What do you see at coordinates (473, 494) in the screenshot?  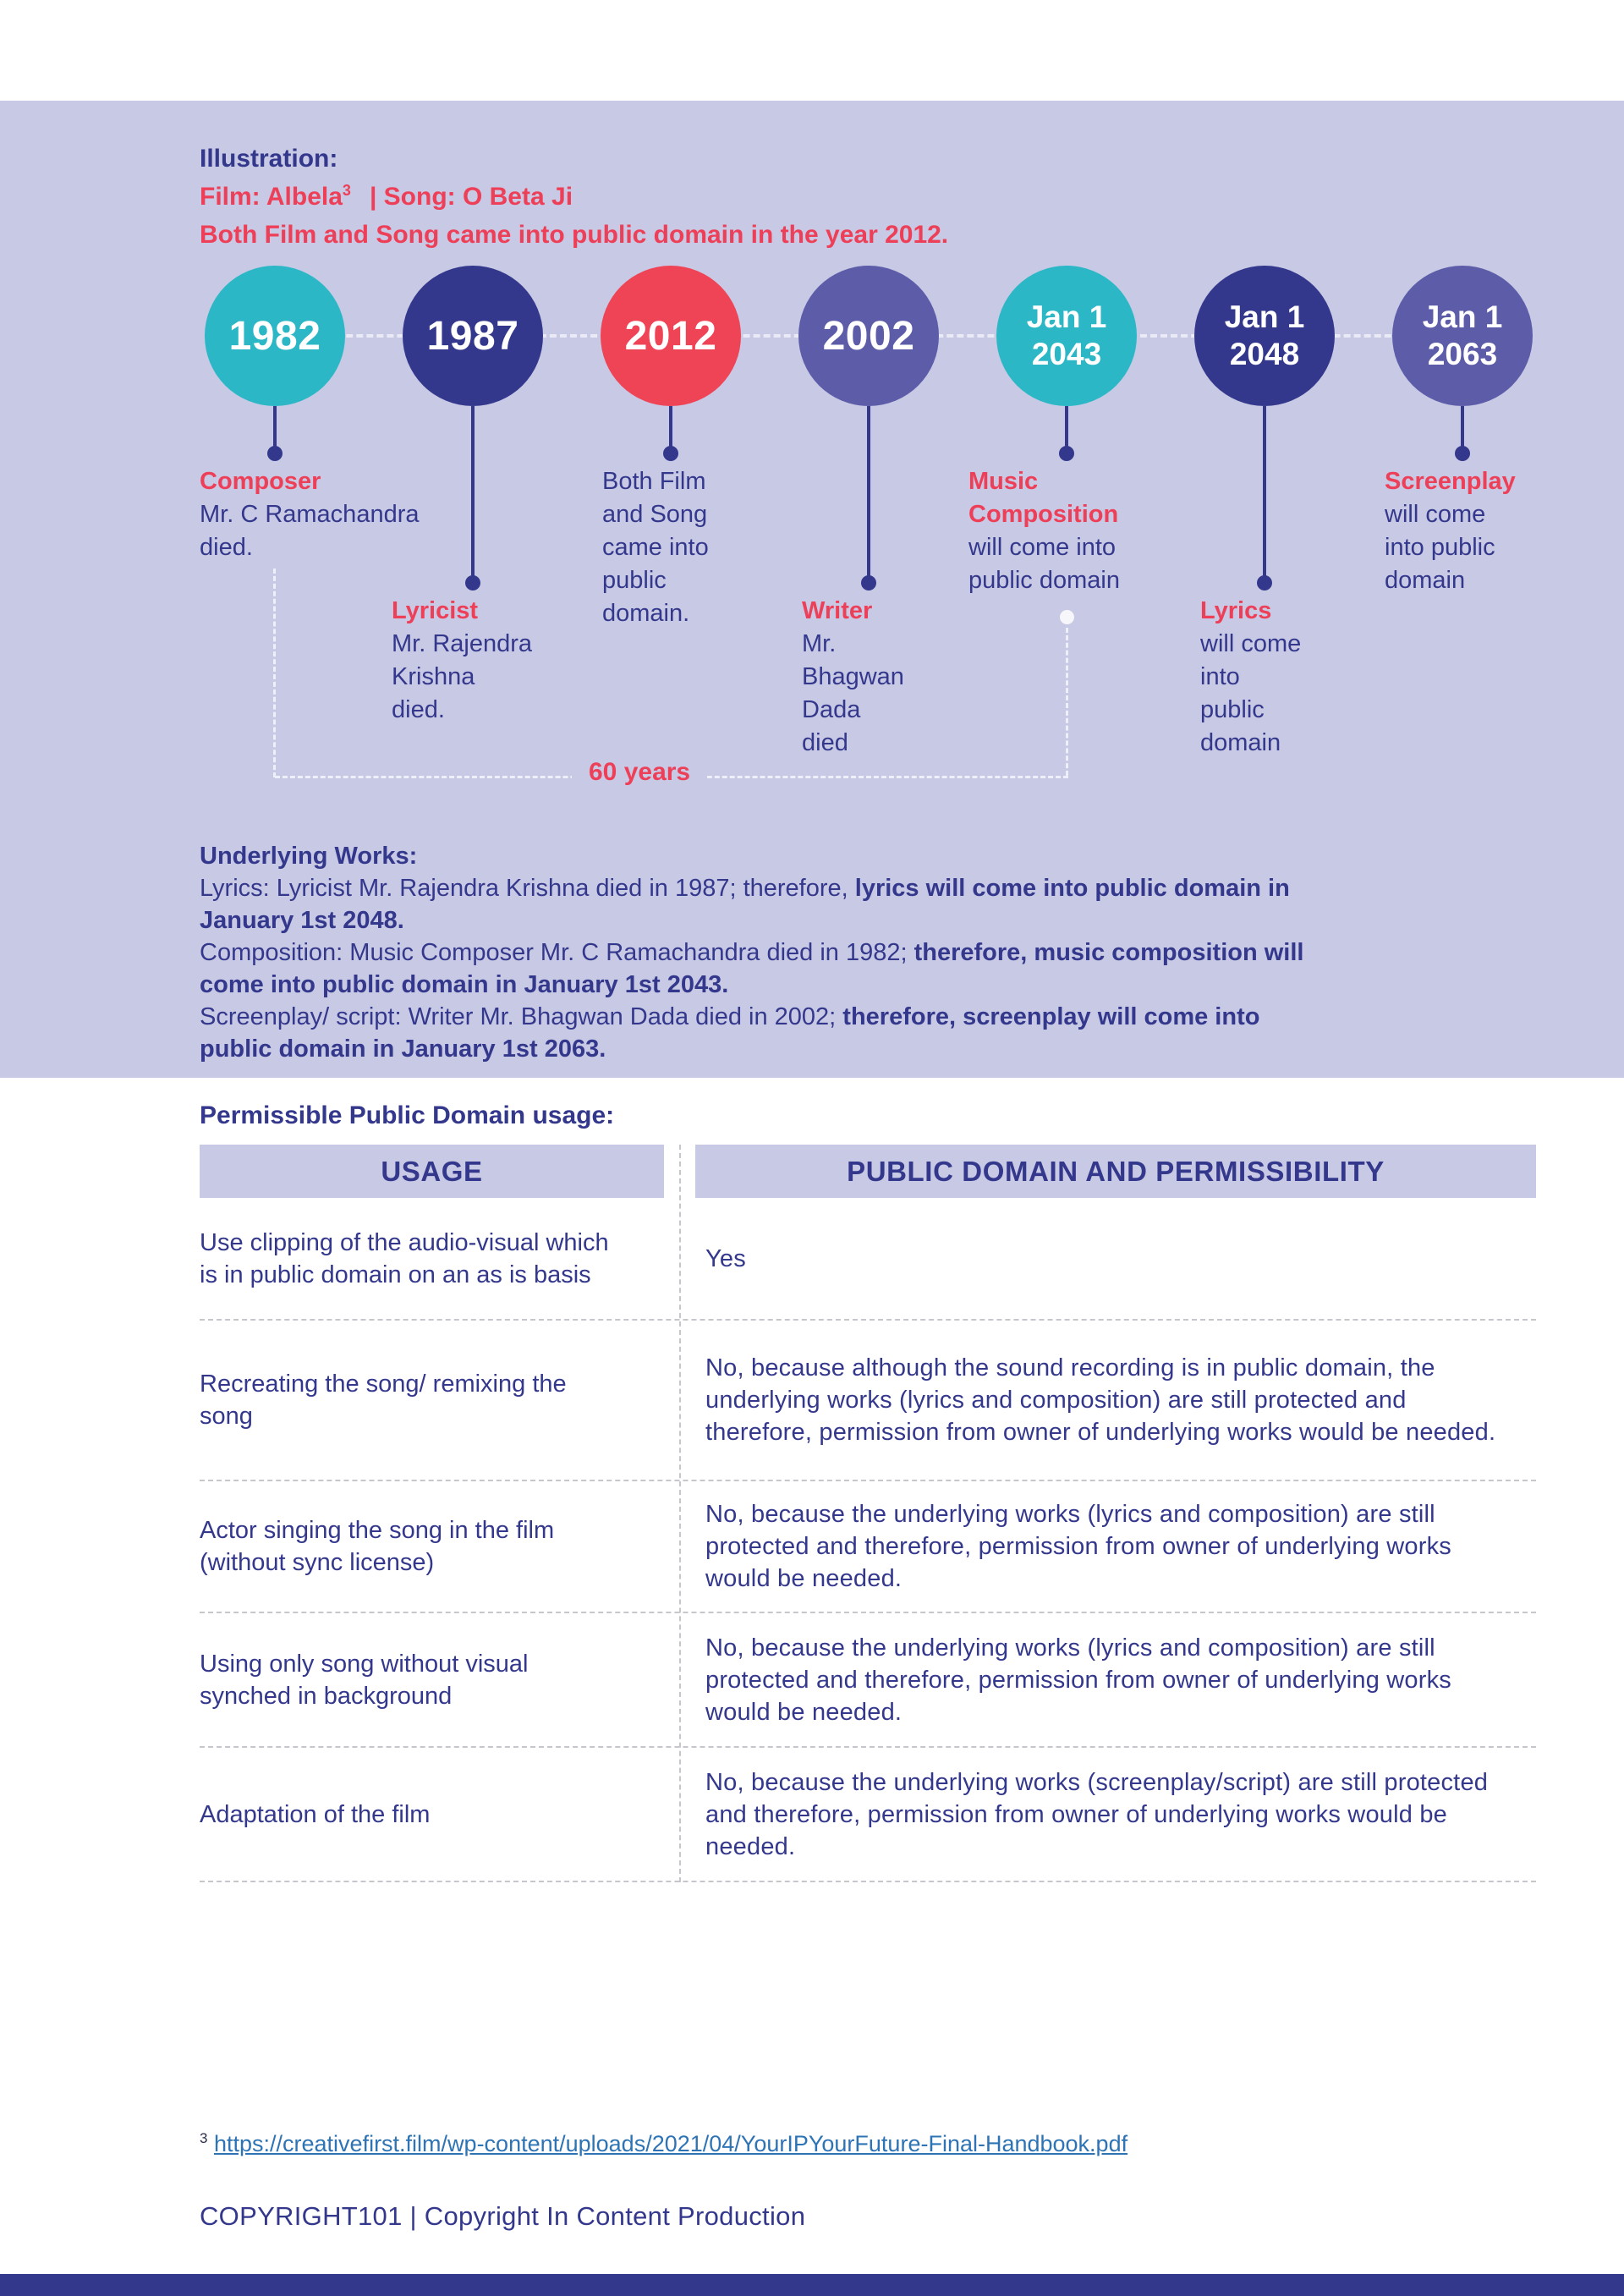 I see `timeline-stem-1987` at bounding box center [473, 494].